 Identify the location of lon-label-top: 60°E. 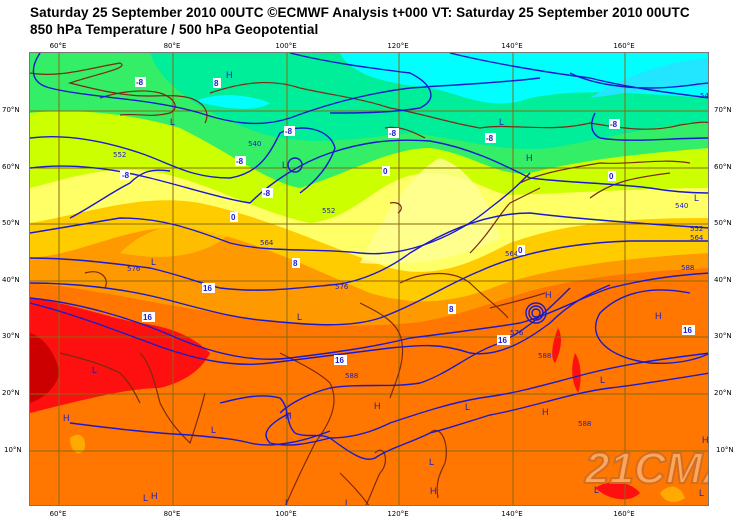
(58, 46).